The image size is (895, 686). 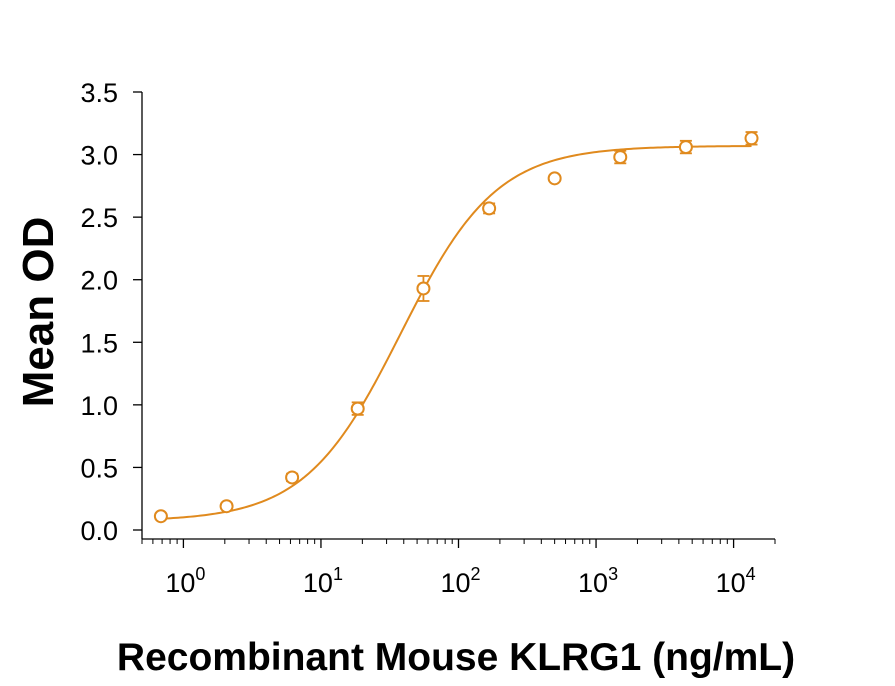 I want to click on x-tick-label: 10⁰, so click(x=185, y=581).